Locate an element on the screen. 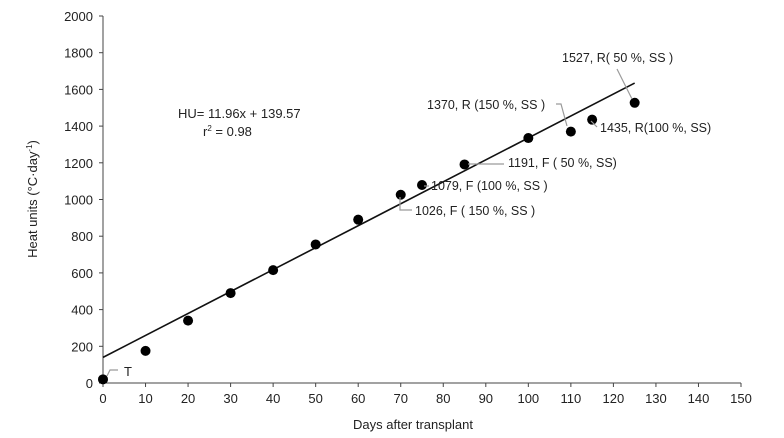 This screenshot has height=438, width=784. x-tick-label: 0 is located at coordinates (102, 398).